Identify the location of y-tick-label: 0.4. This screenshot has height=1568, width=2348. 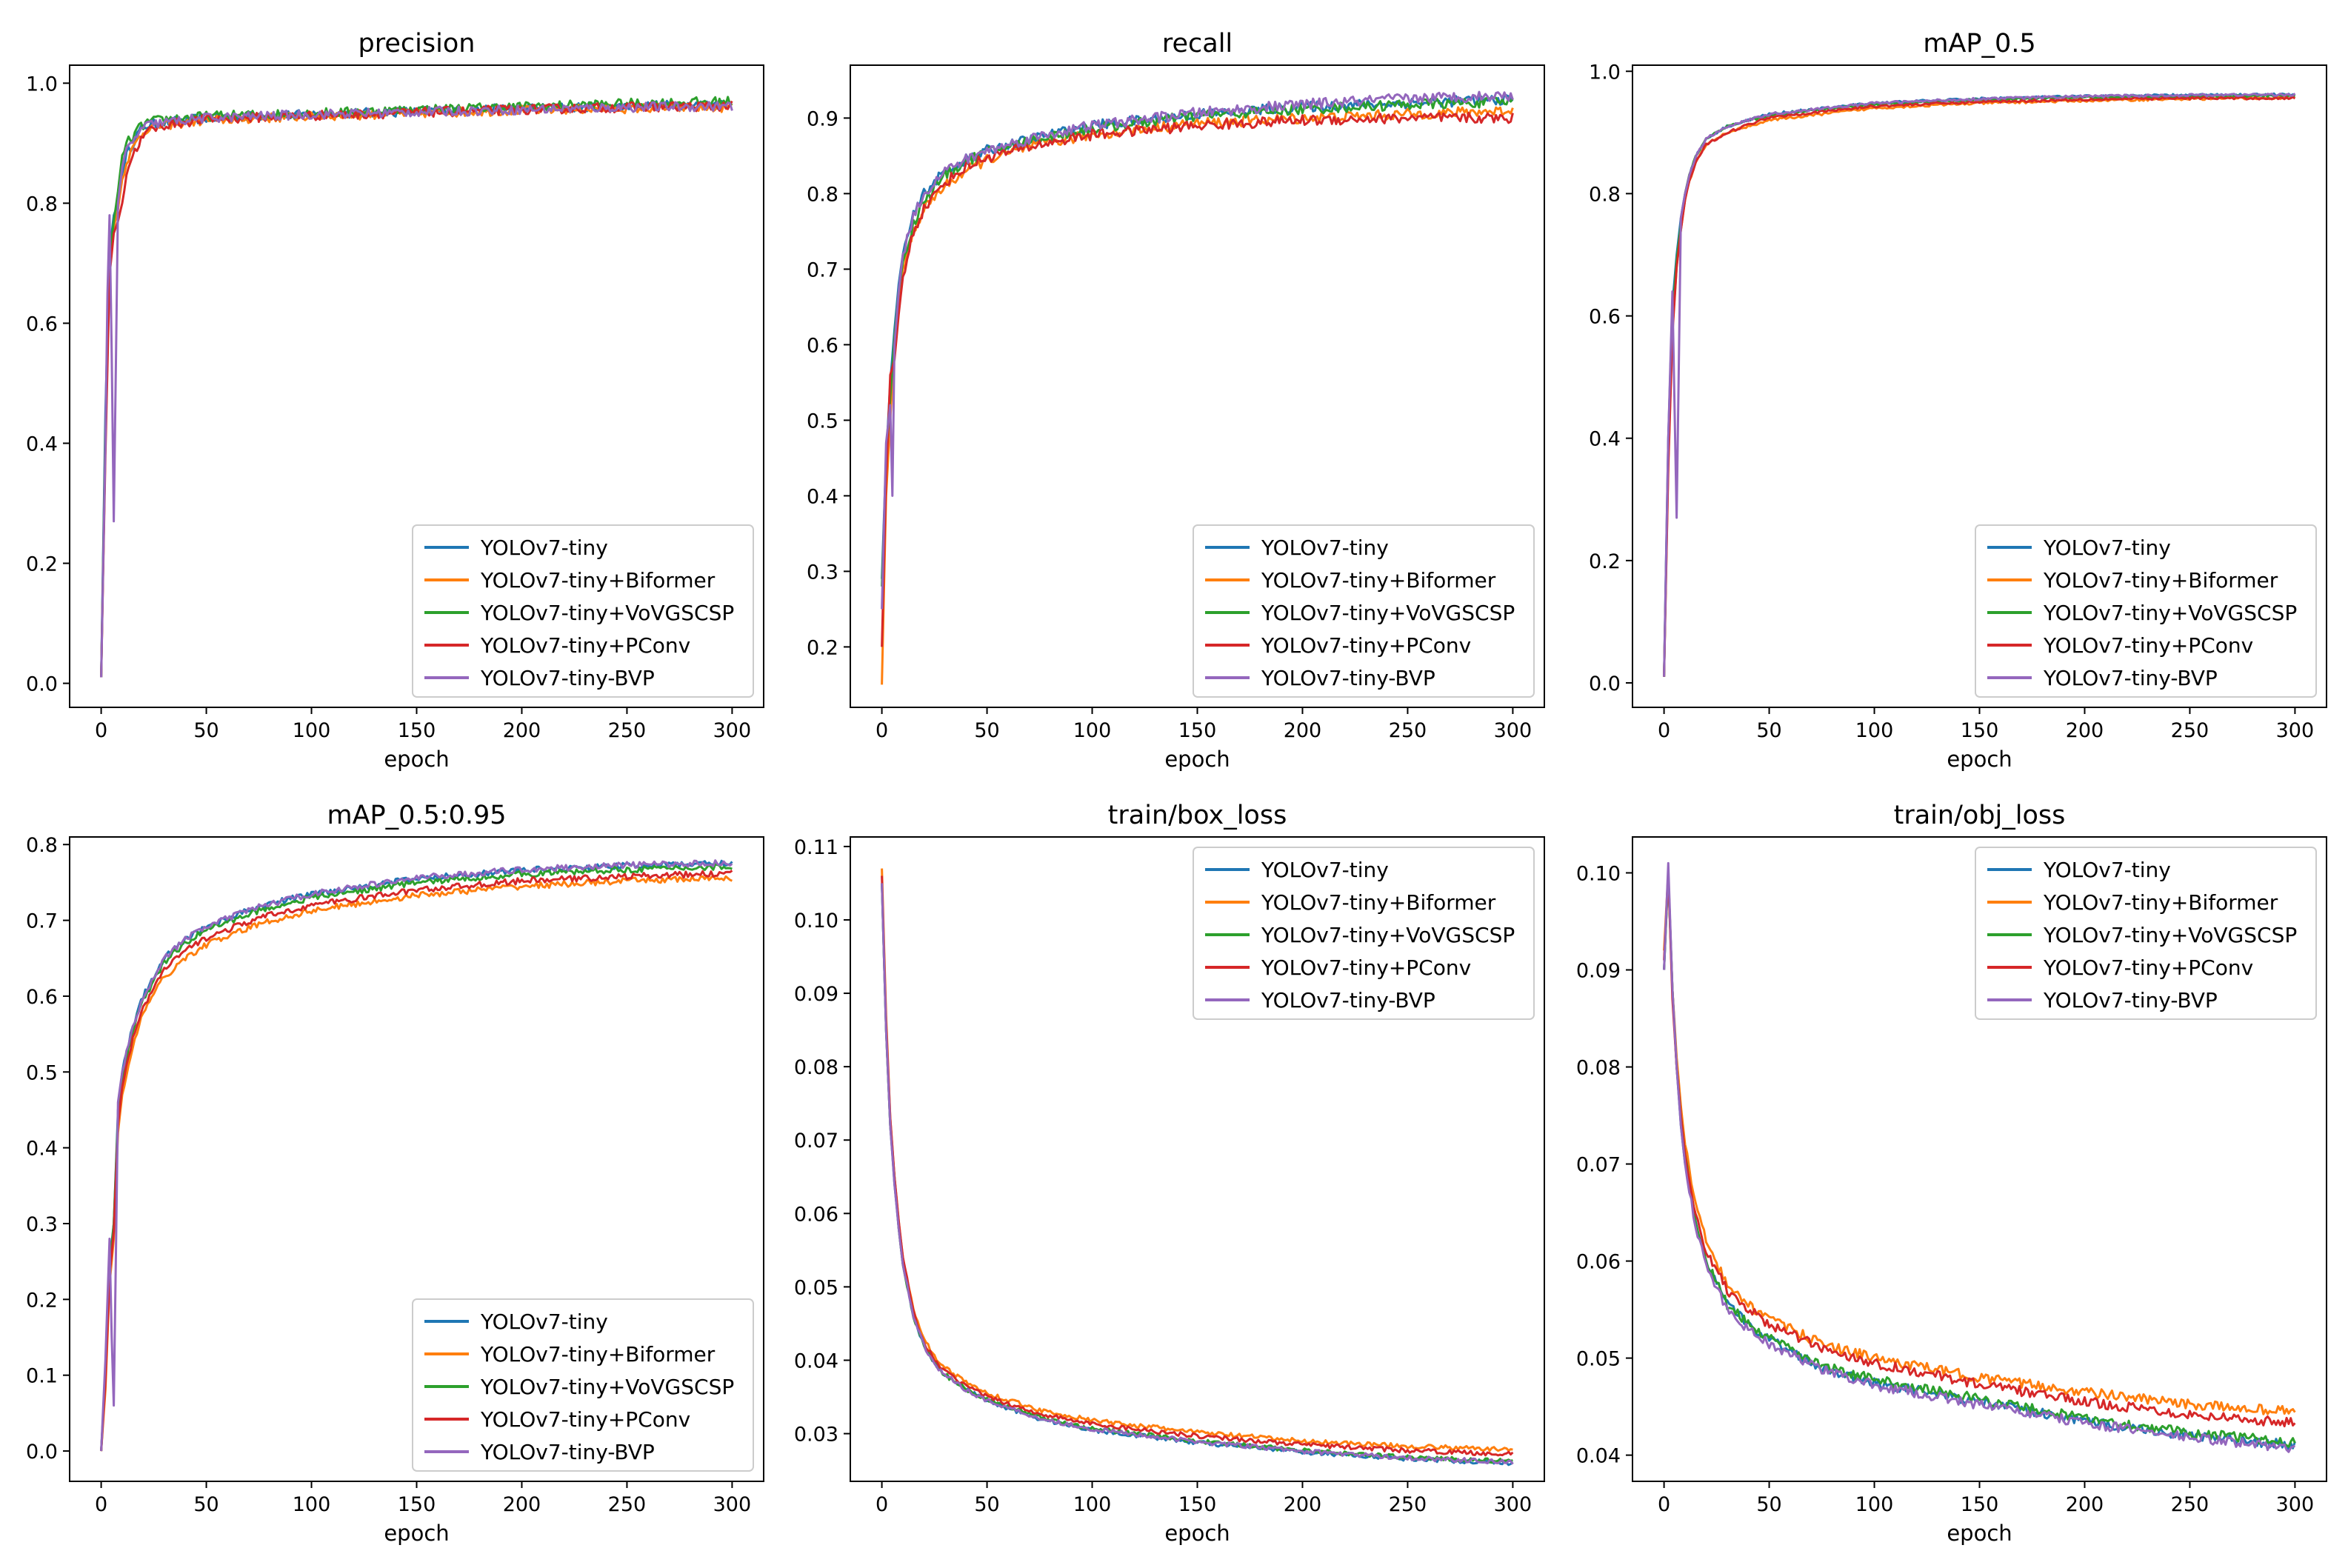
(42, 444).